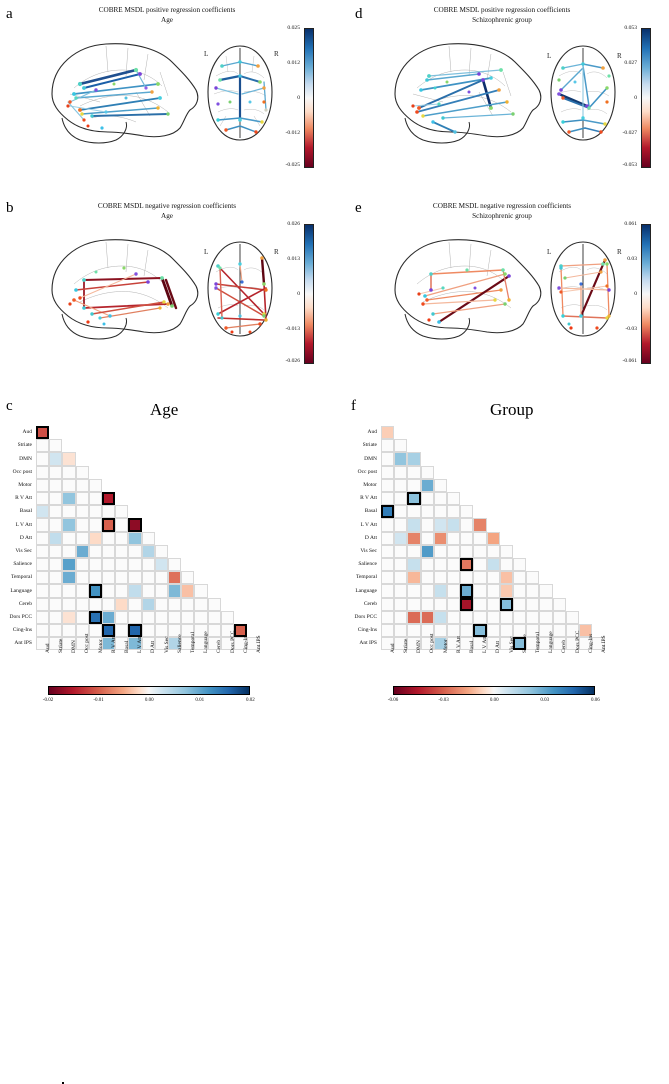 The image size is (669, 1084). Describe the element at coordinates (498, 647) in the screenshot. I see `matrix-col-label: D Att` at that location.